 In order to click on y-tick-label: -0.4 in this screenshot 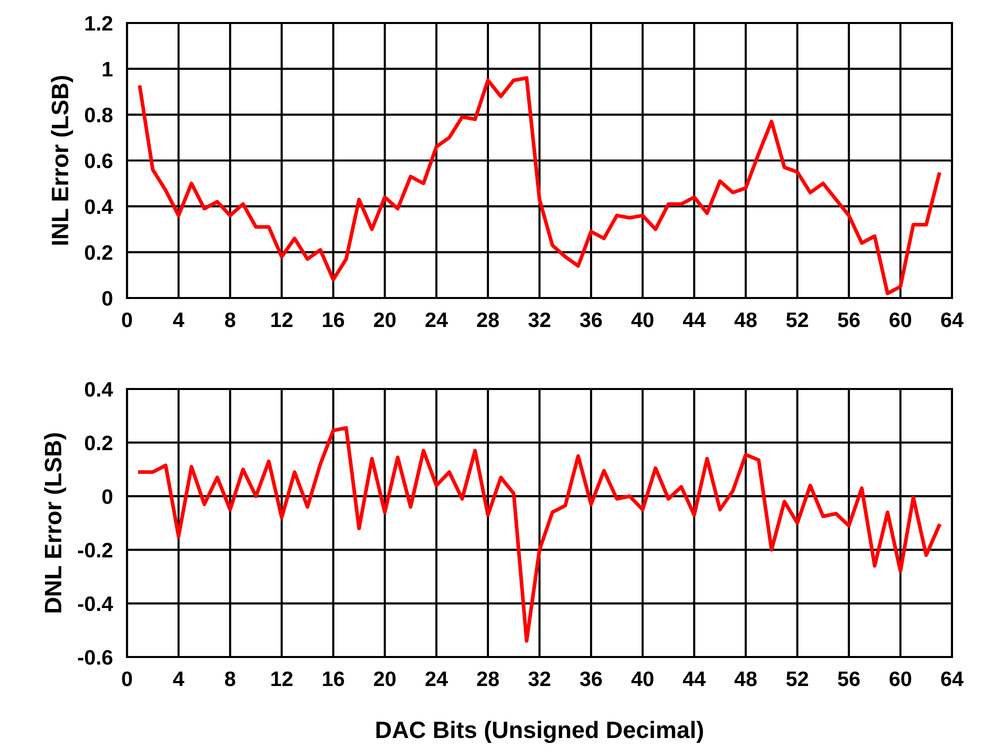, I will do `click(96, 604)`.